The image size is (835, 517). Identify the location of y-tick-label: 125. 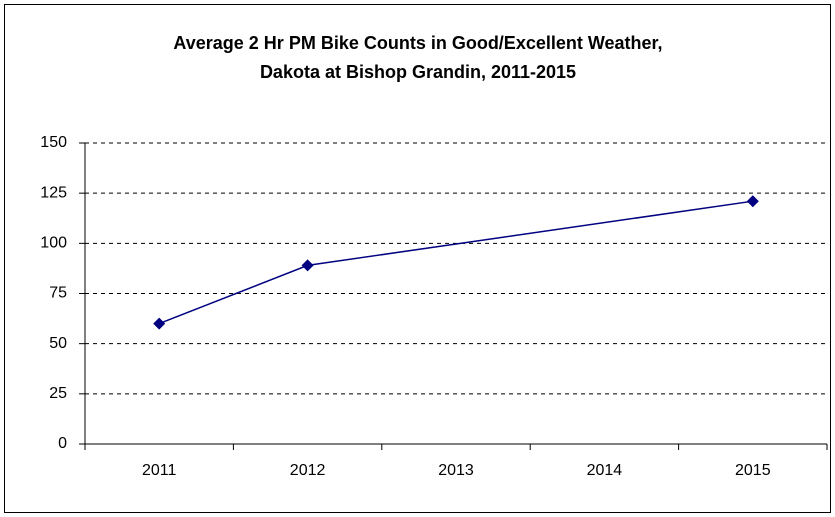
(53, 192).